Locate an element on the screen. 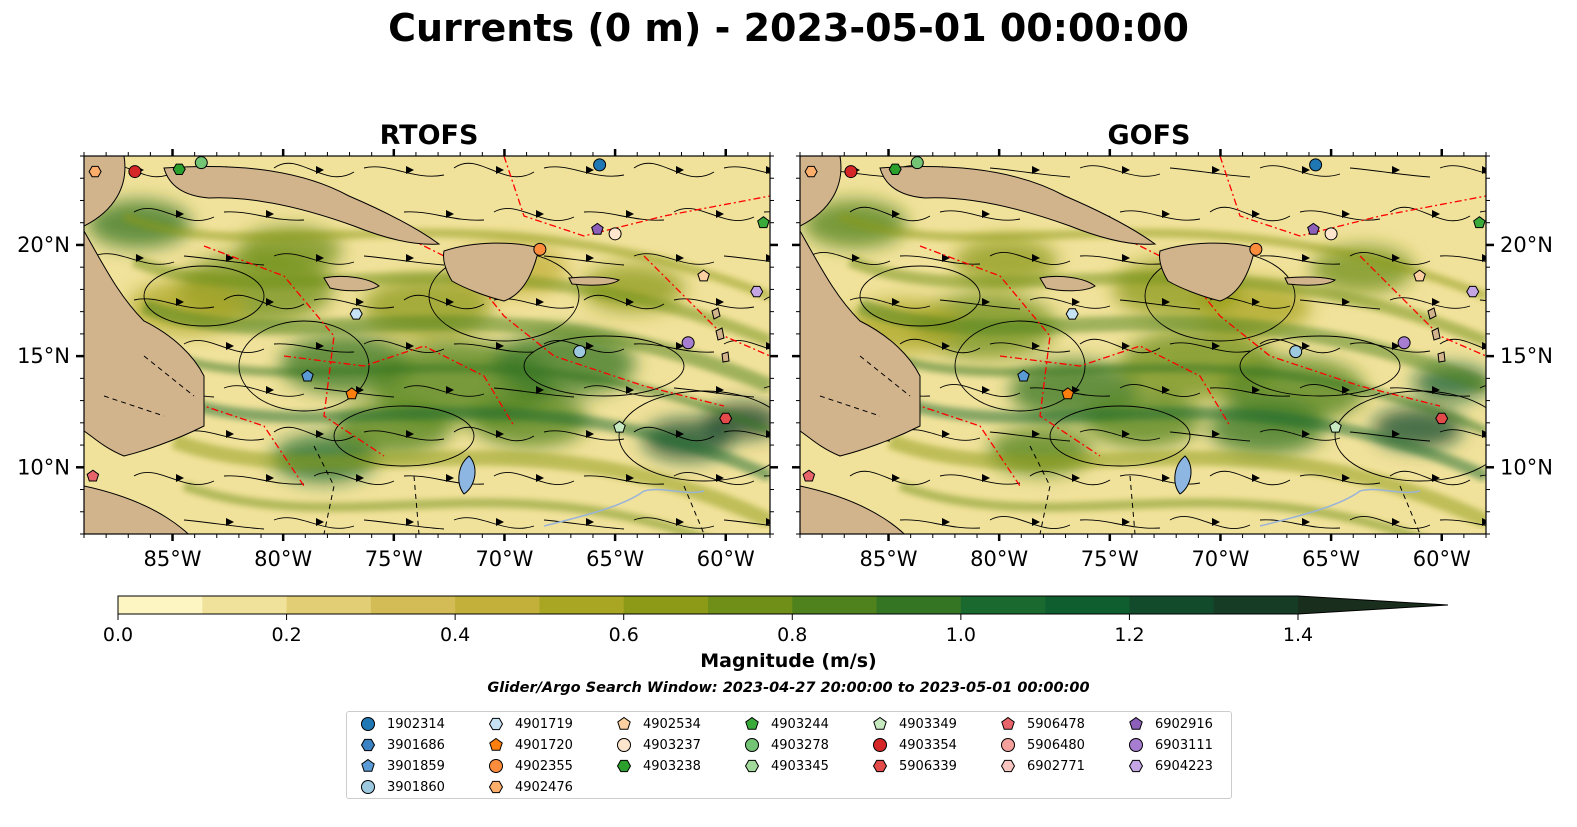  legend-label: 3901860 is located at coordinates (416, 787).